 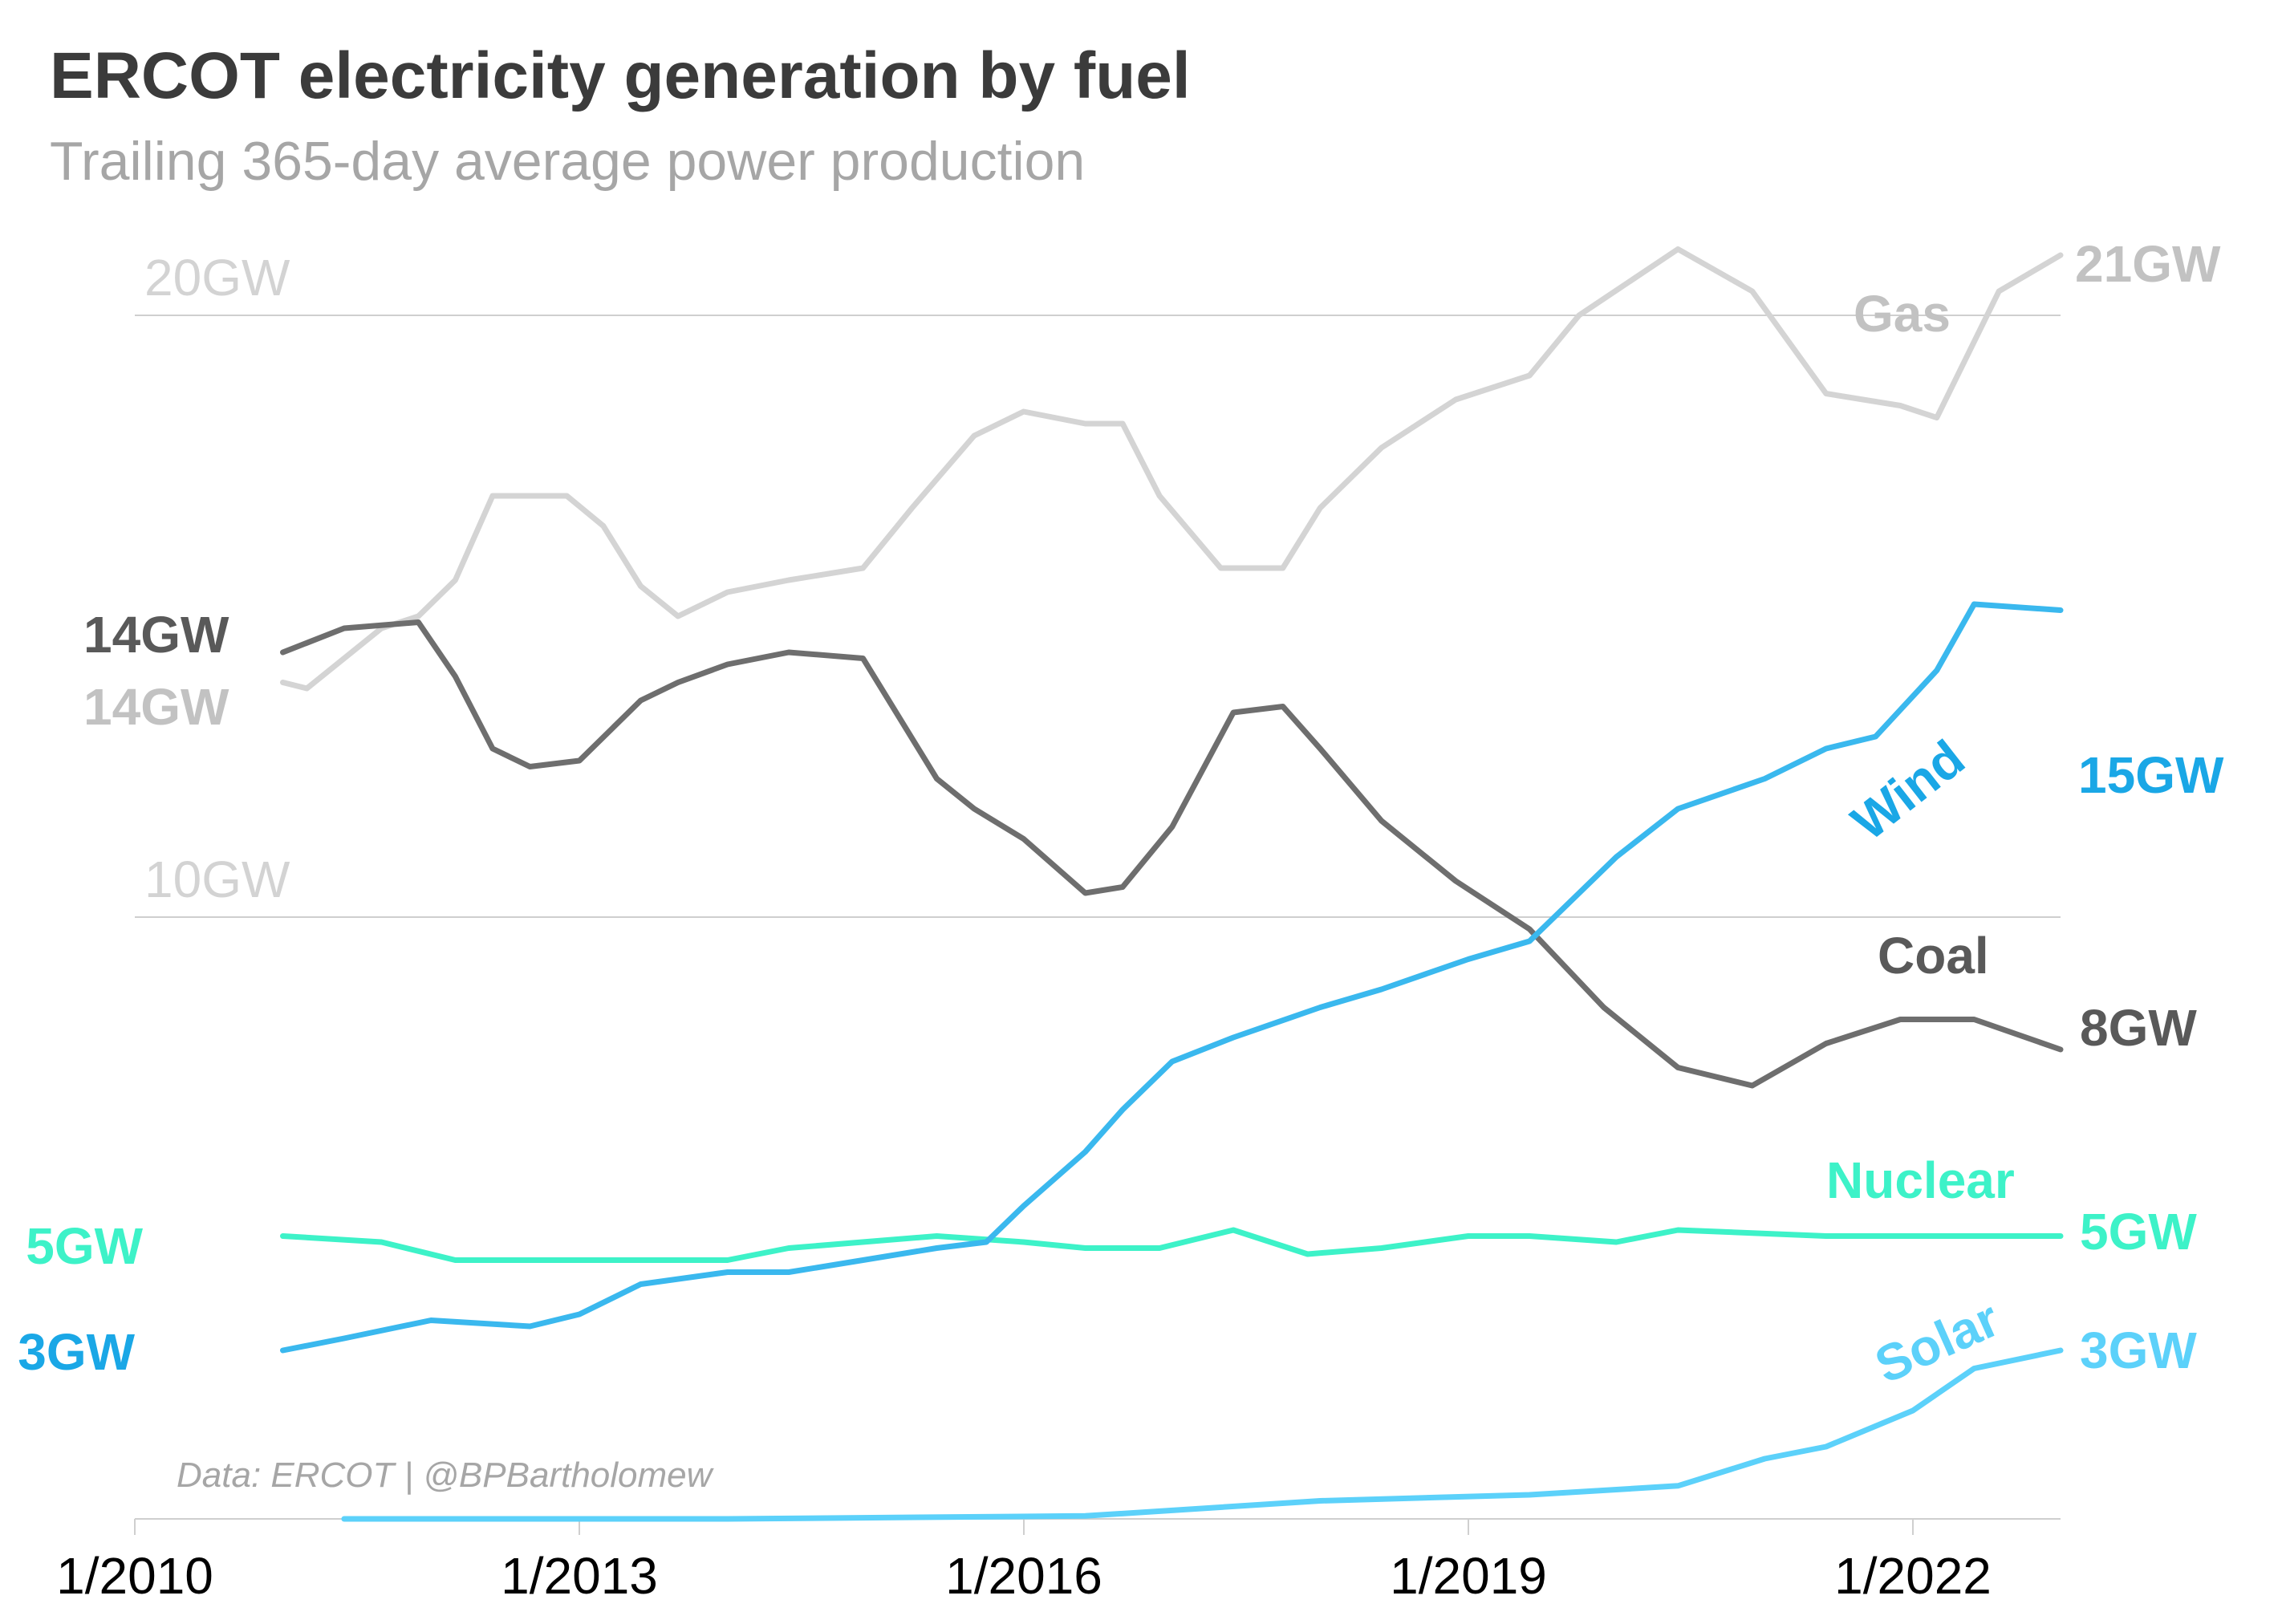 I want to click on end-label-nuclear: 5GW, so click(x=2138, y=1232).